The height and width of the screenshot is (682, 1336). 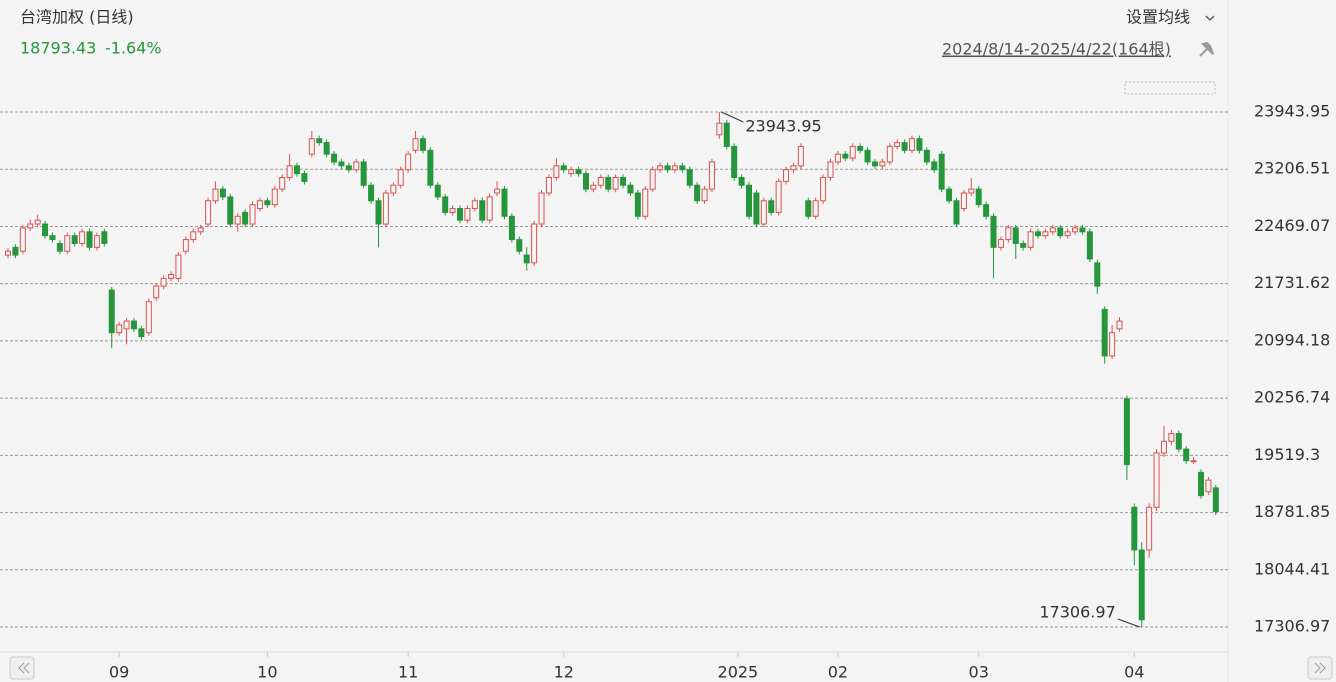 I want to click on date-range: 2024/8/14-2025/4/22(164根), so click(x=1056, y=49).